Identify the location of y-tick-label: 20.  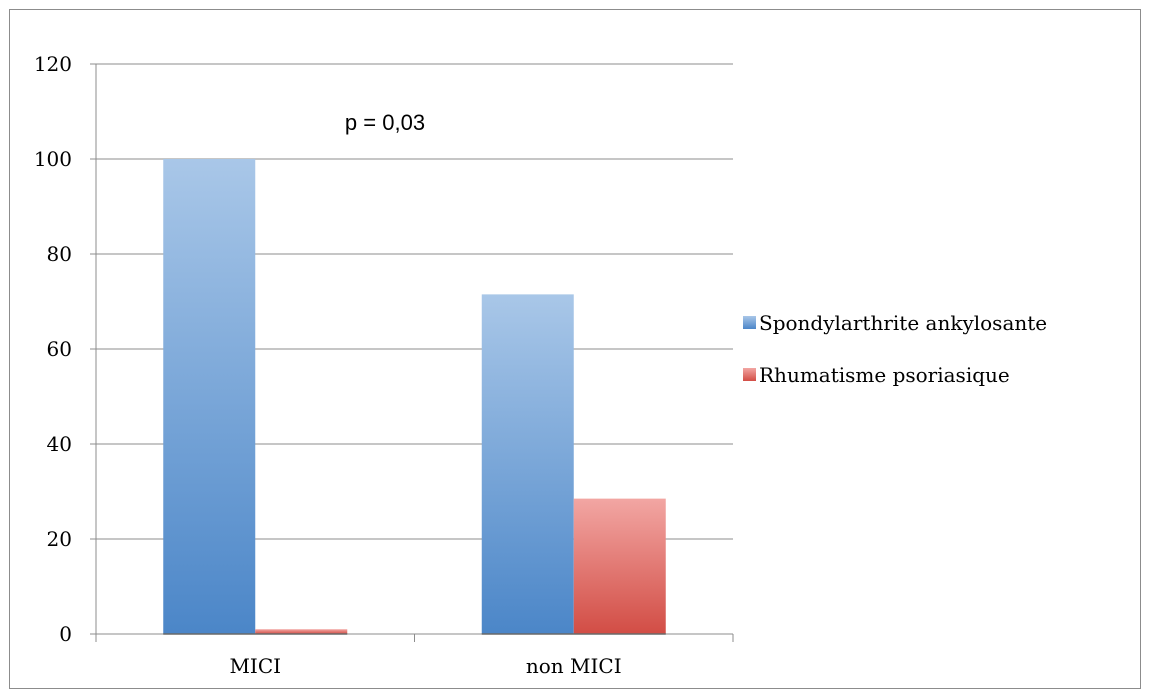
(59, 539).